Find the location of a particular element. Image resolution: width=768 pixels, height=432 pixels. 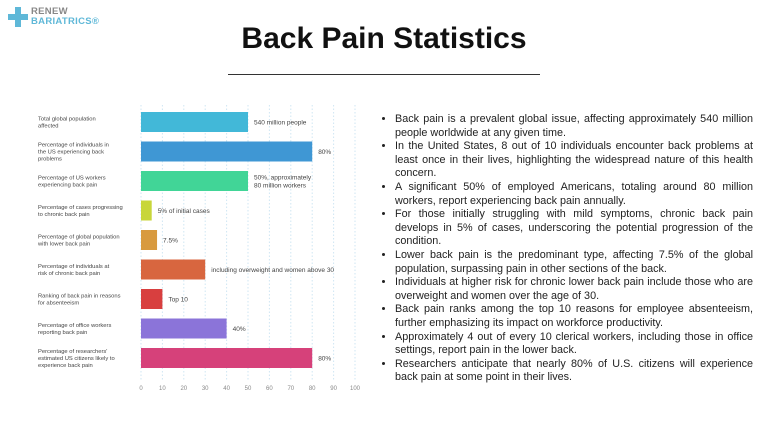

plus-cross-icon is located at coordinates (18, 17).